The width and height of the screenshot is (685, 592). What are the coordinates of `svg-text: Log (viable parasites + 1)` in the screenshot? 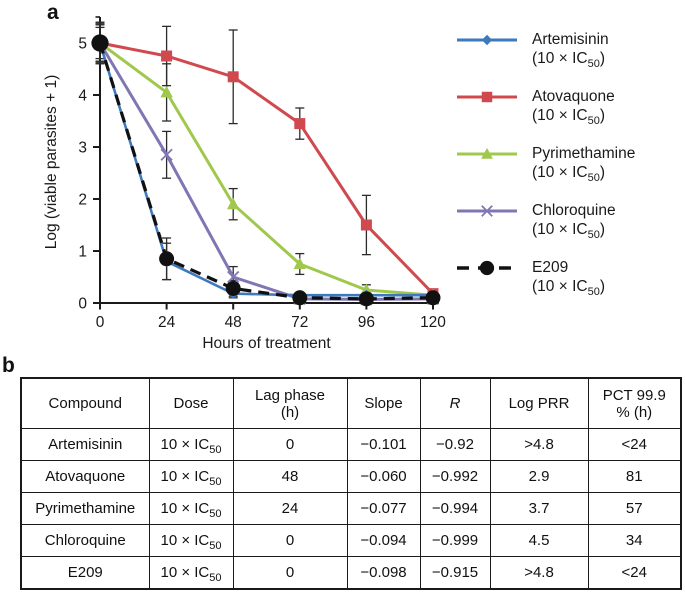 It's located at (51, 162).